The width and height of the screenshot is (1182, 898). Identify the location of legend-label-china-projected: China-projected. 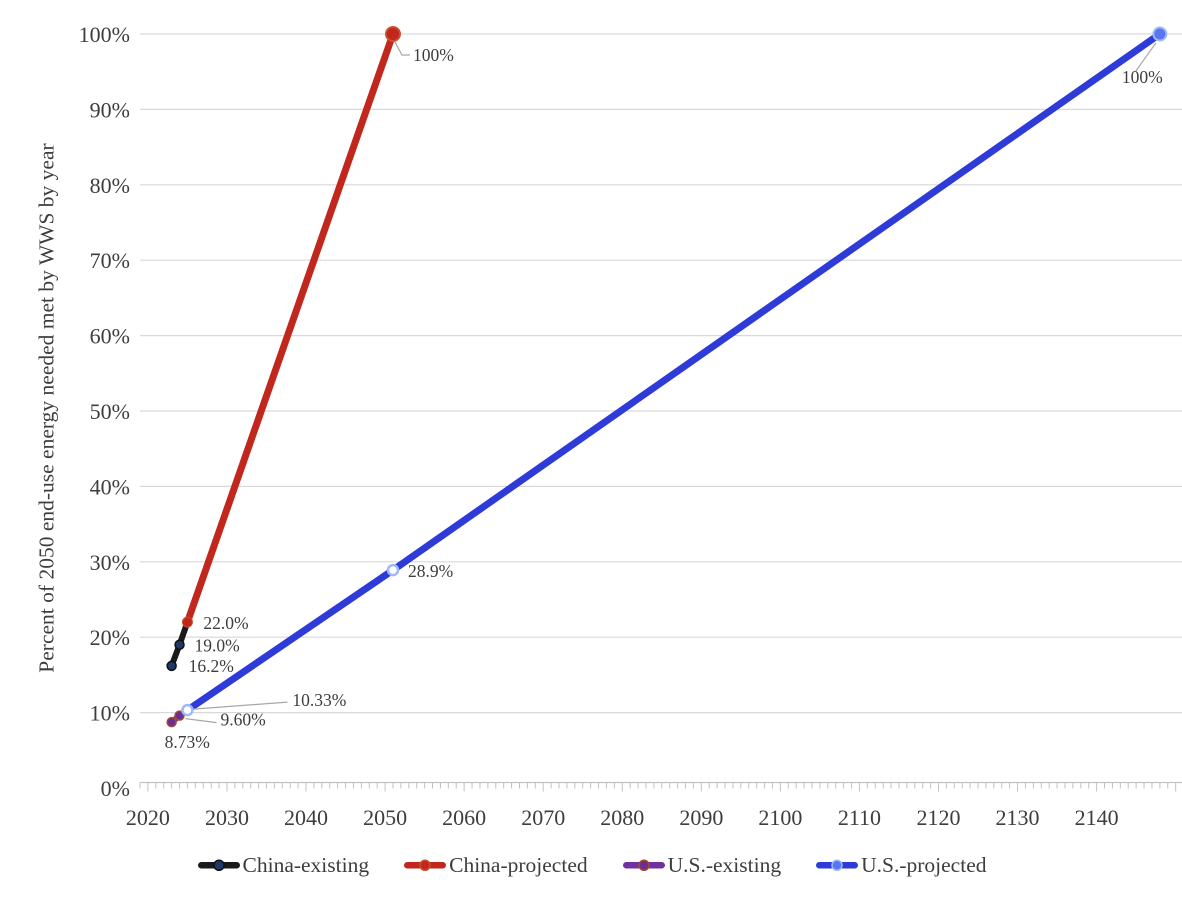
(518, 864).